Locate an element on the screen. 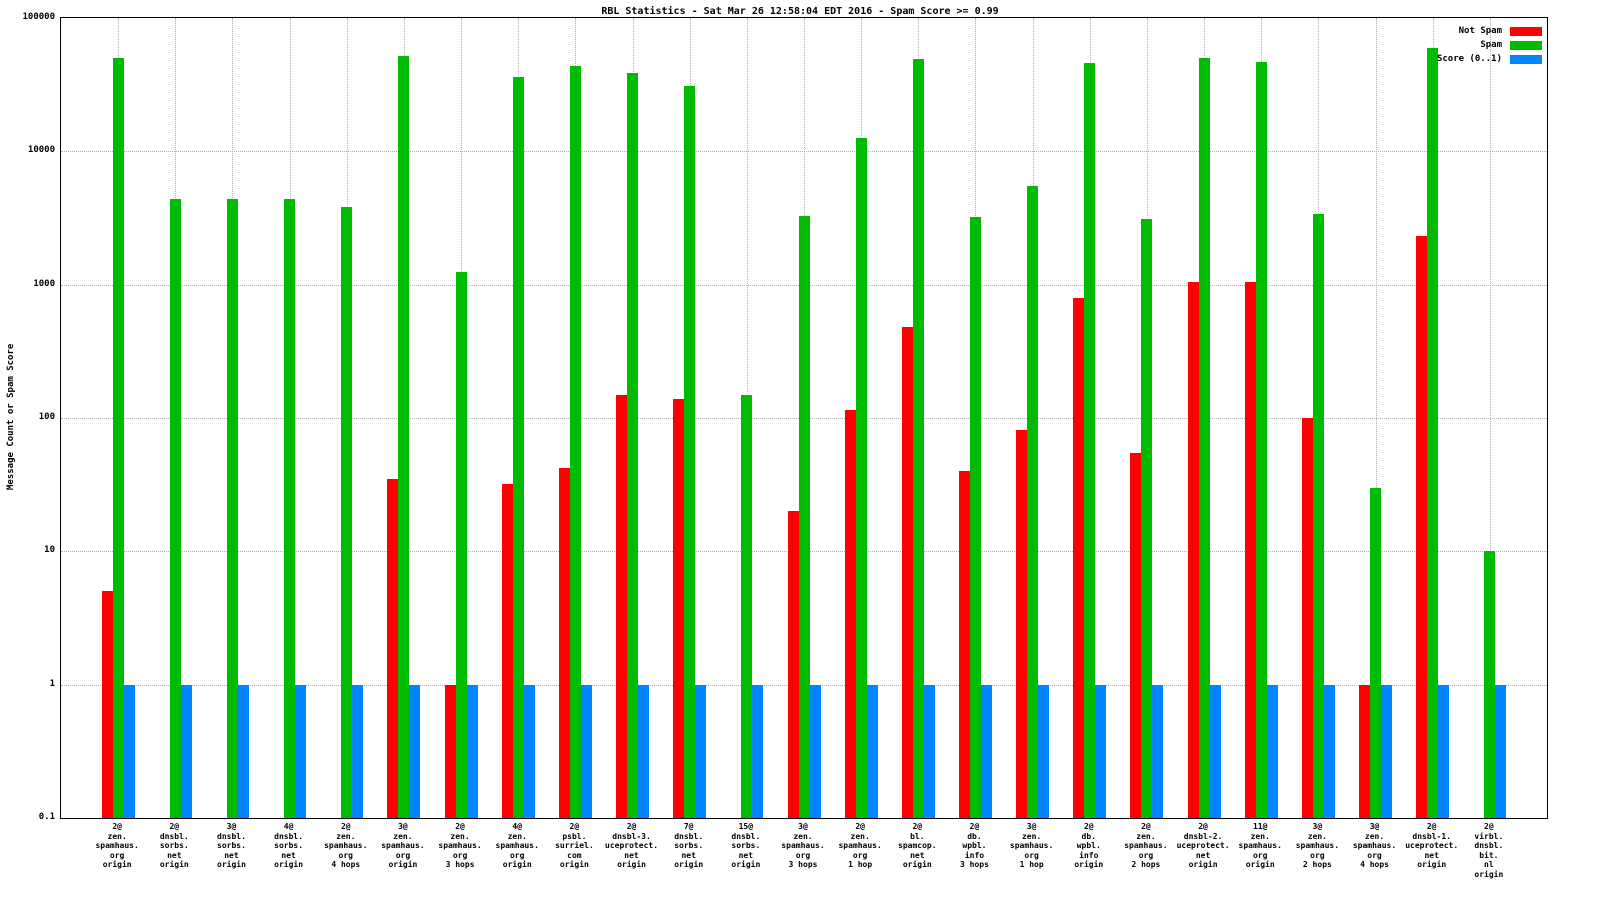  x-tick-label: 2@ zen. spamhaus. org 1 hop is located at coordinates (860, 846).